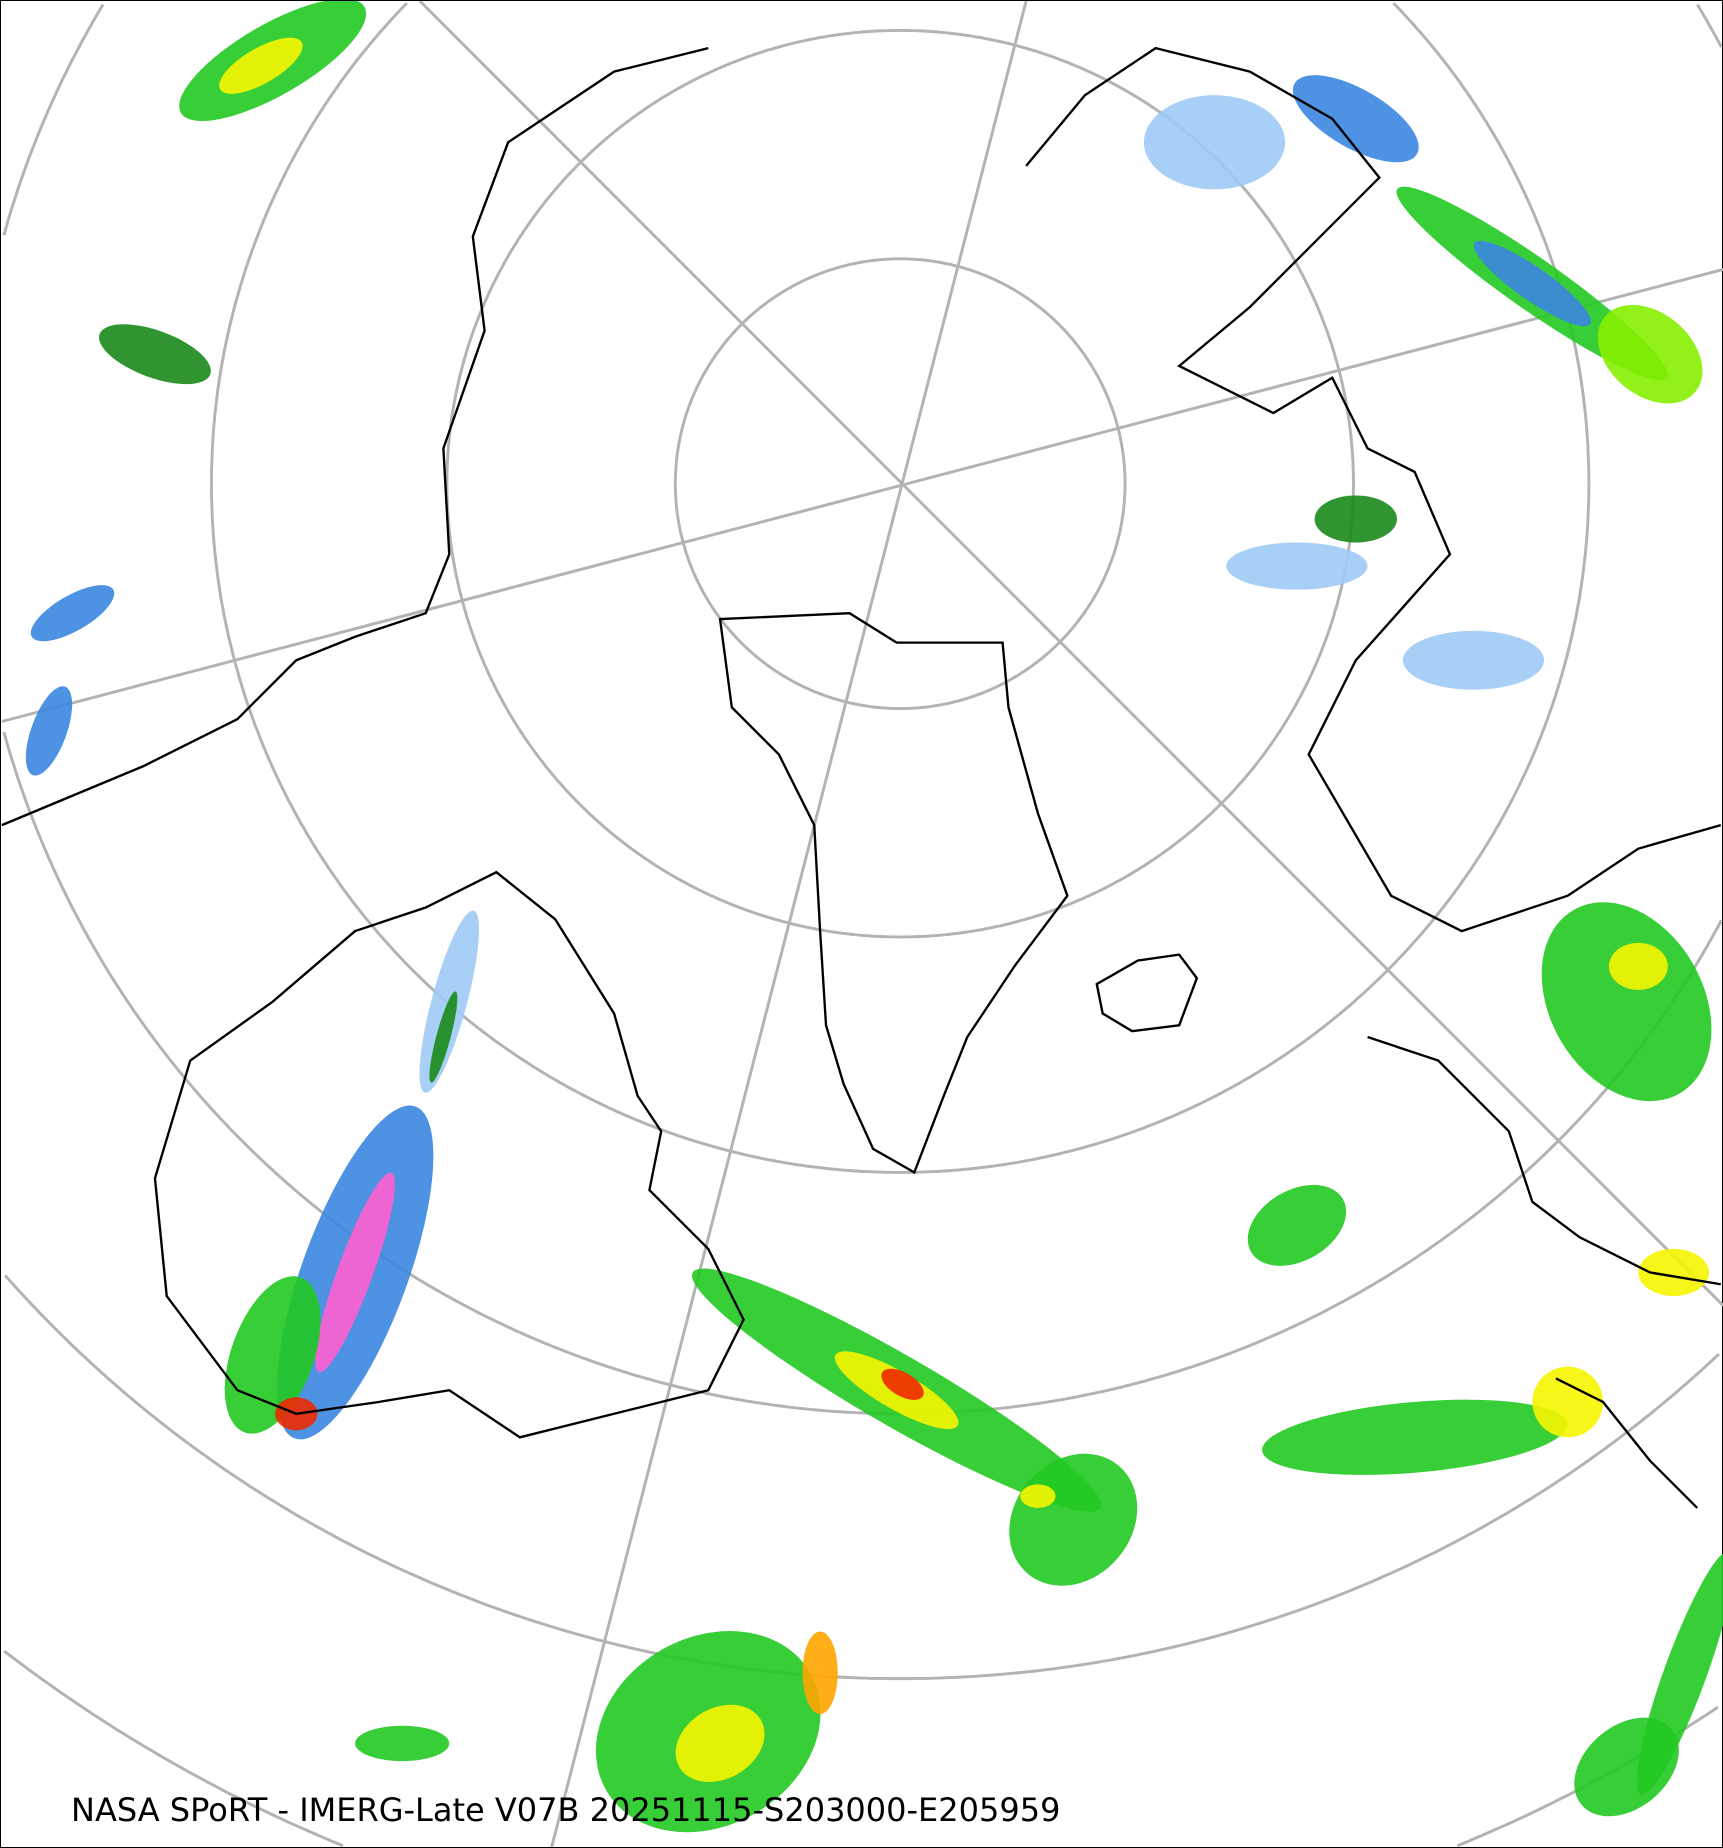 The image size is (1723, 1848). I want to click on europe-coast, so click(1544, 1160).